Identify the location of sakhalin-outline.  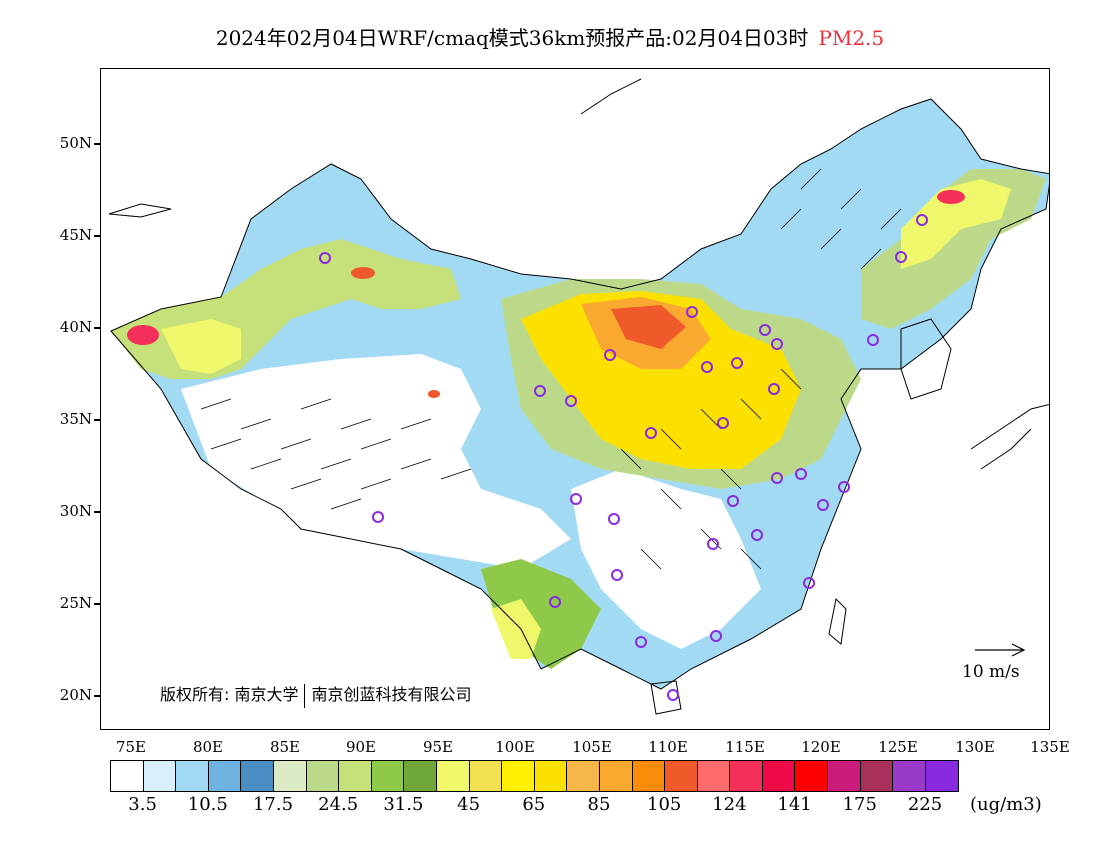
(611, 96).